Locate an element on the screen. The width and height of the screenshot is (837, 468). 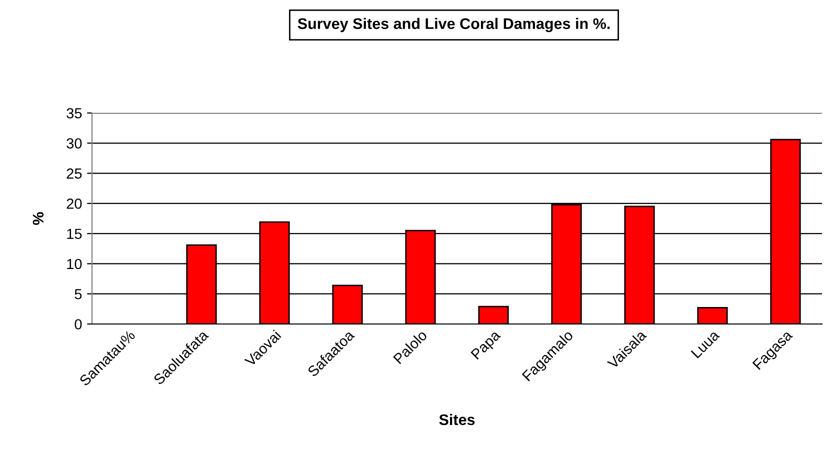
chart-title: Survey Sites and Live Coral Damages in %. is located at coordinates (454, 25).